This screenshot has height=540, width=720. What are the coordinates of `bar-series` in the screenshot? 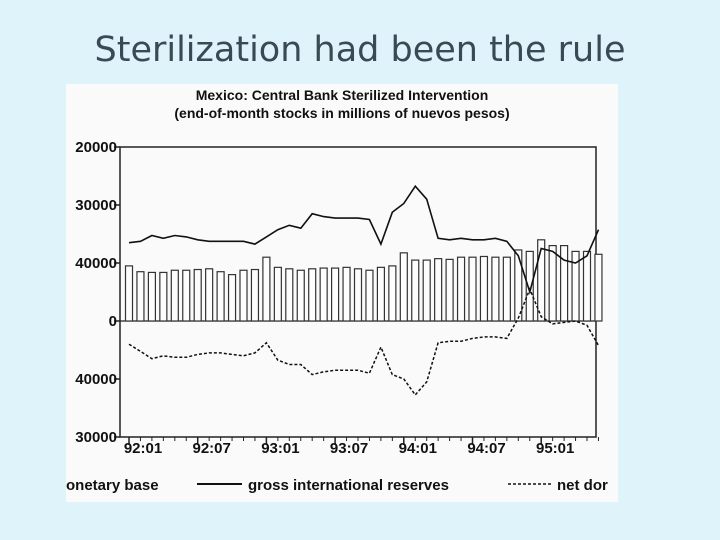 It's located at (363, 280).